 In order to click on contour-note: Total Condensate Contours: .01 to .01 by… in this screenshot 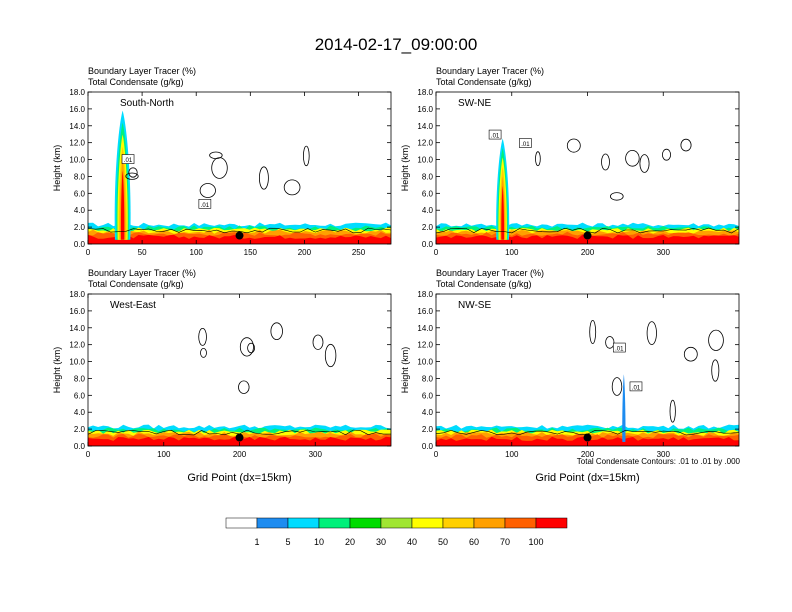, I will do `click(659, 461)`.